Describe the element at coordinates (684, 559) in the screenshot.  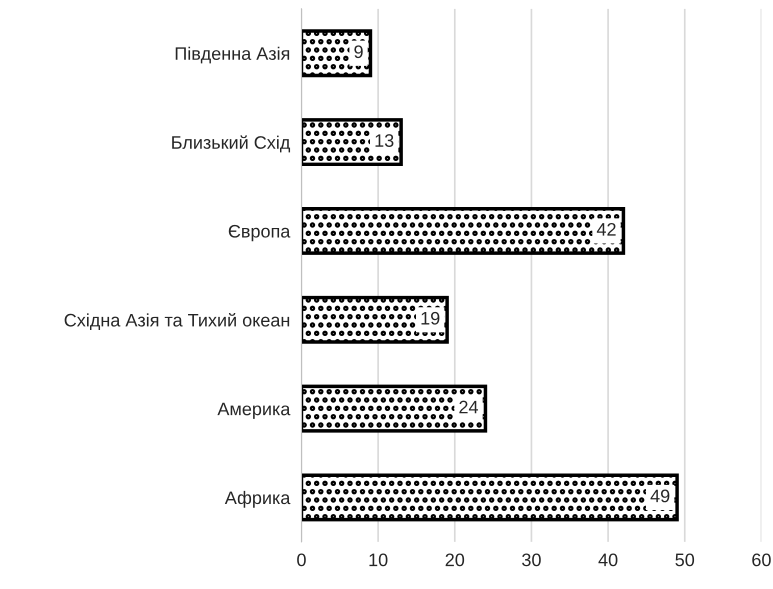
I see `x-tick-label: 50` at that location.